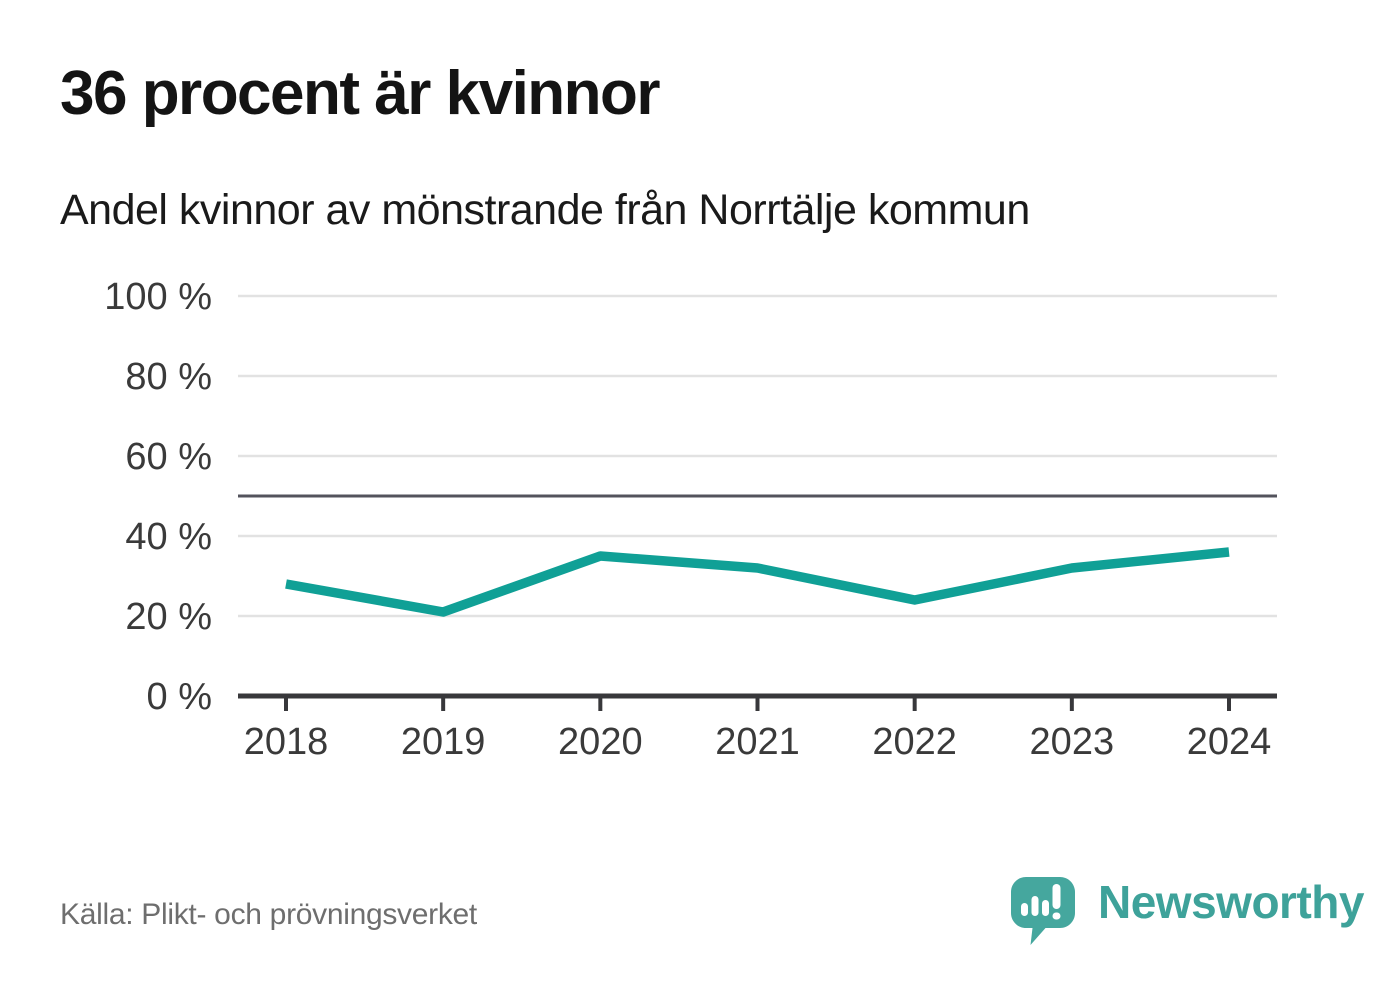 The image size is (1382, 999). I want to click on y-axis-label: 20 %, so click(168, 617).